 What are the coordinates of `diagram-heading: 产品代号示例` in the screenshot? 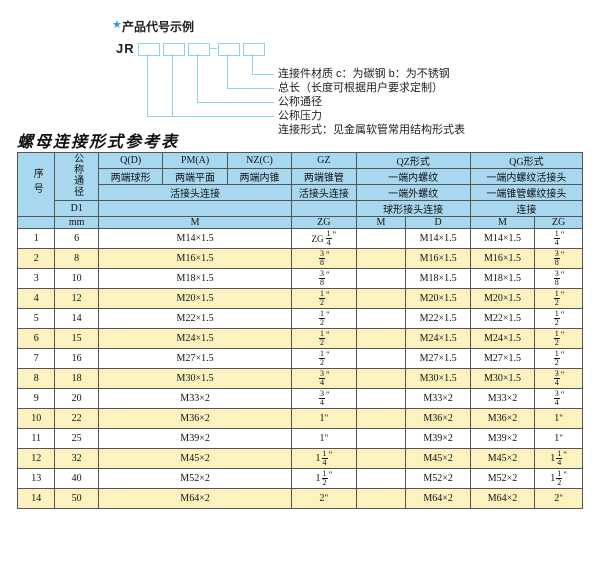 It's located at (158, 27).